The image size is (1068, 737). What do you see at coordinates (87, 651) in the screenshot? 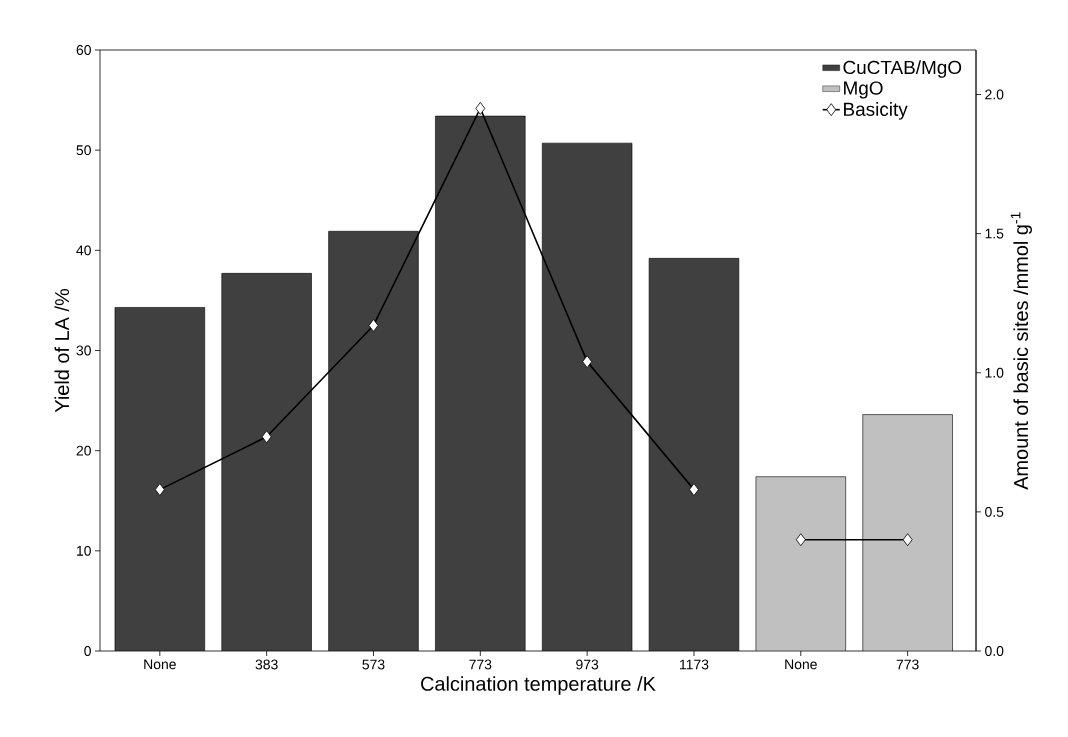
I see `y-tick-label: 0` at bounding box center [87, 651].